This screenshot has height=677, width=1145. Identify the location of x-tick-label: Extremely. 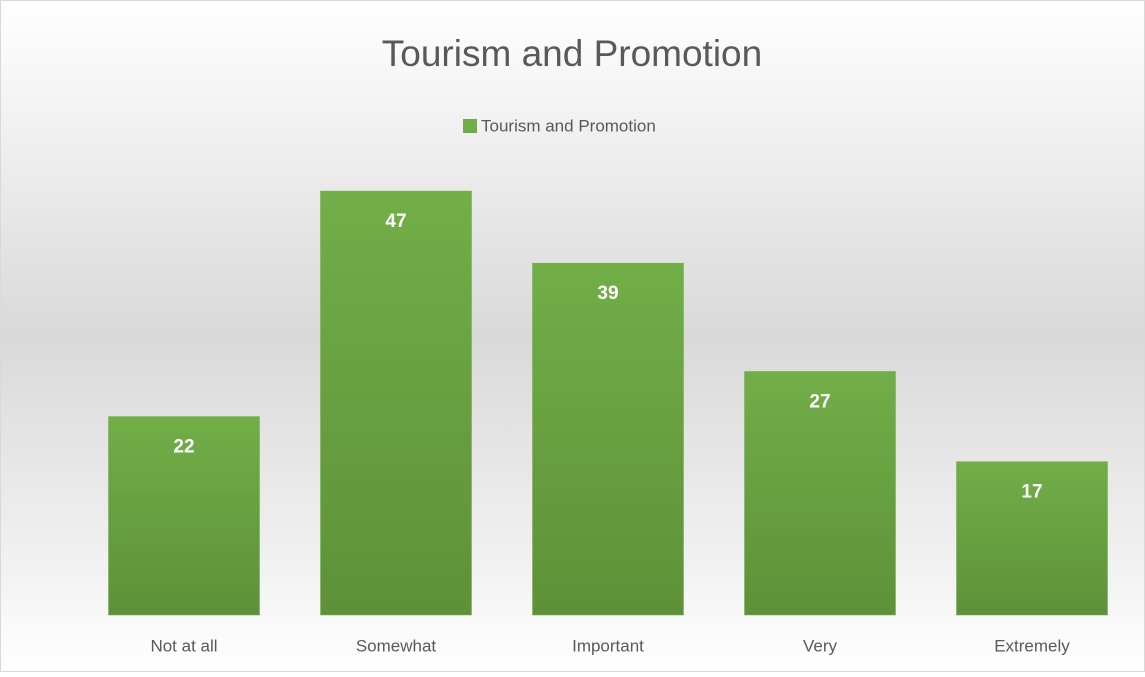
(1032, 645).